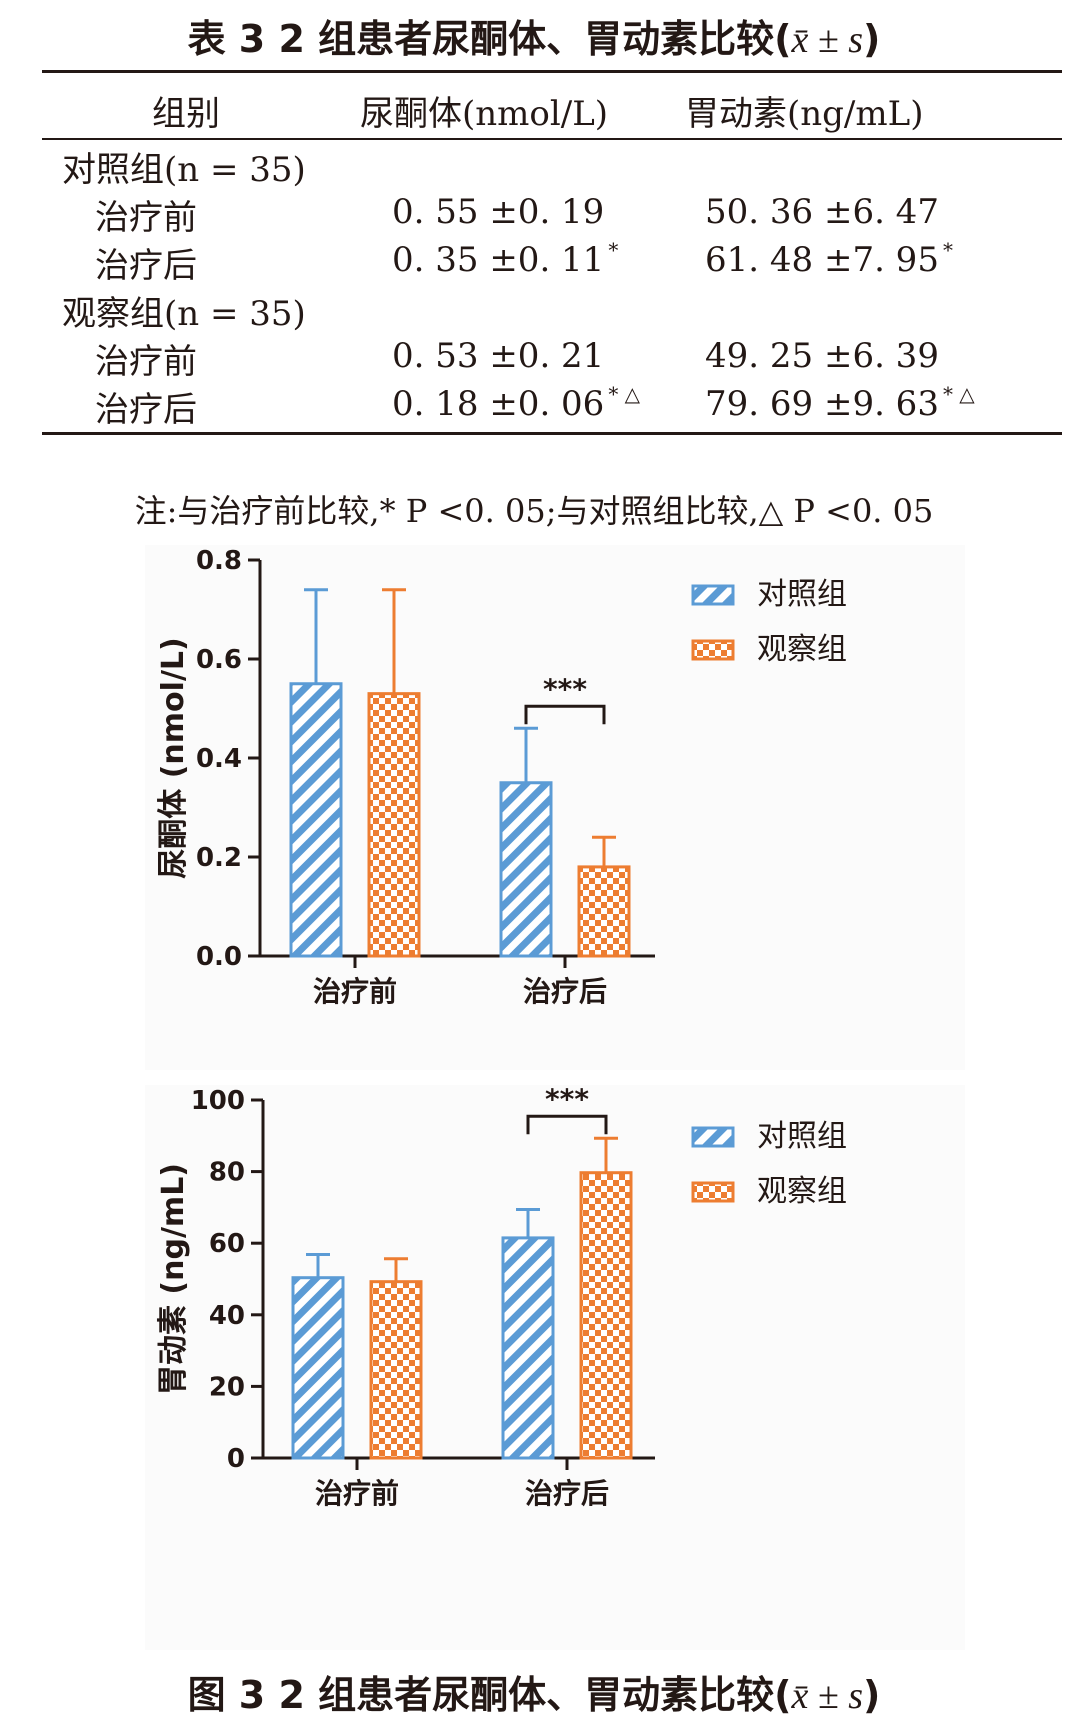 This screenshot has width=1068, height=1719. I want to click on motilin-cell: 50. 36 ±6. 47, so click(824, 211).